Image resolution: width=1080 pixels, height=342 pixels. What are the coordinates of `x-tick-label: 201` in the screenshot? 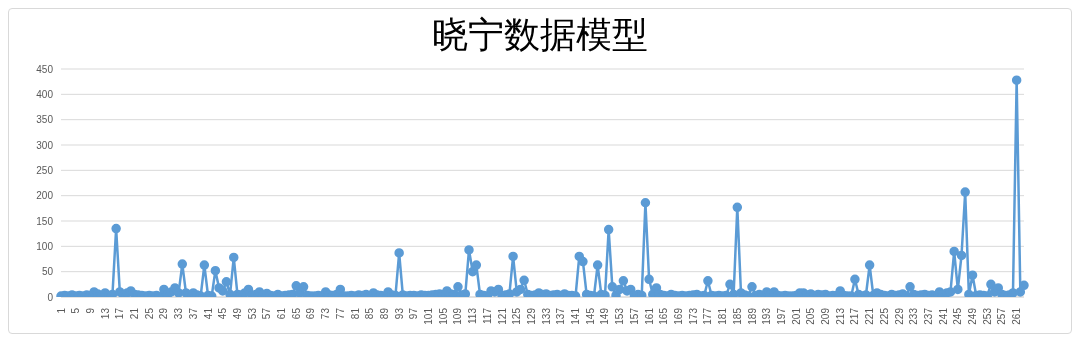 It's located at (796, 316).